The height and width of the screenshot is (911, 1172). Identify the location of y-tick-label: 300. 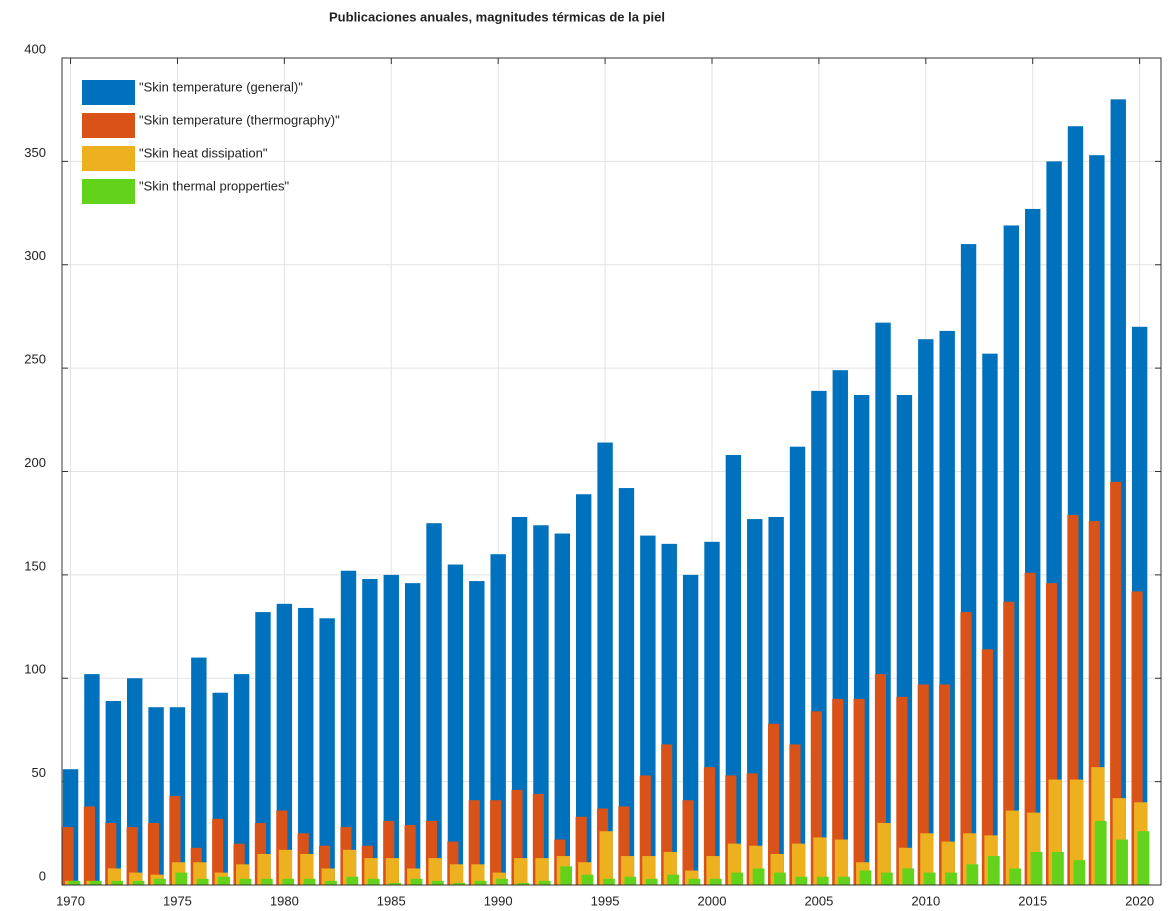
(35, 255).